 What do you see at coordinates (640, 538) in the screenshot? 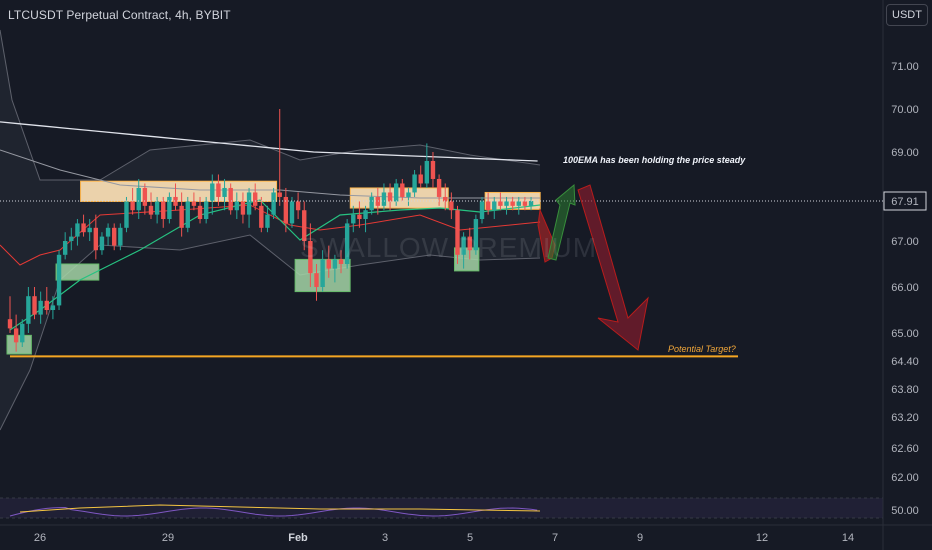
I see `time-tick: 9` at bounding box center [640, 538].